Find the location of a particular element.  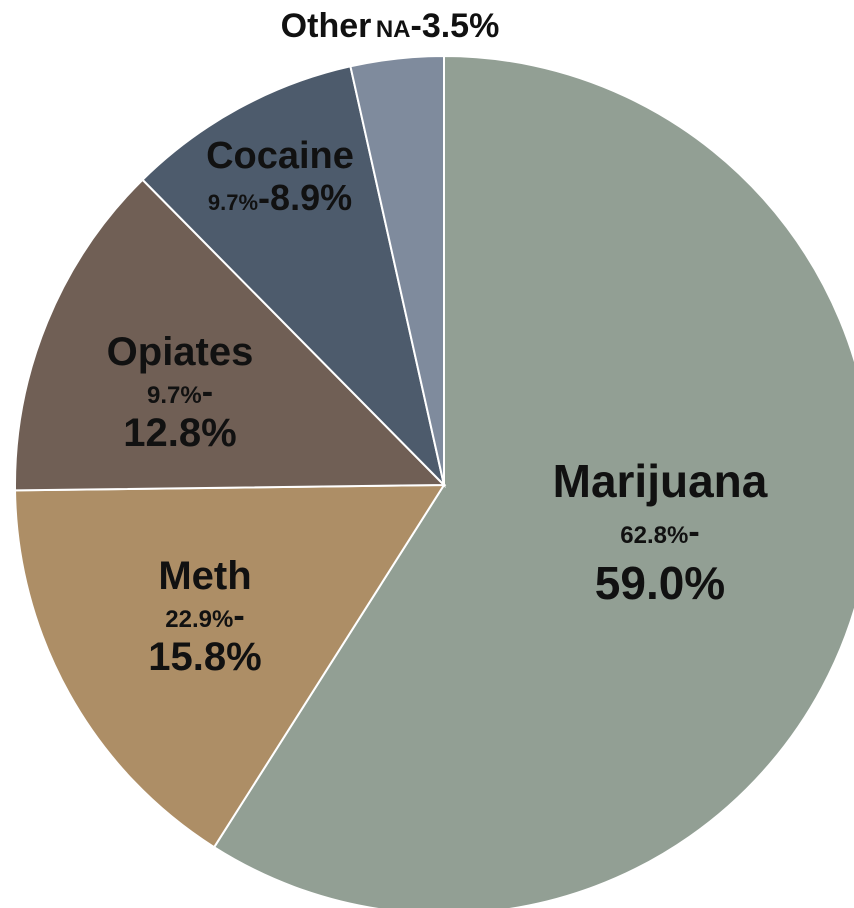

label-meth-name: Meth is located at coordinates (205, 576).